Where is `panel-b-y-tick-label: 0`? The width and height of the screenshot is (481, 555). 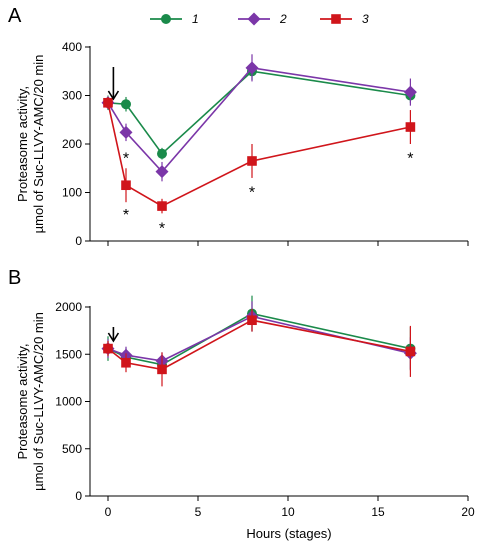
panel-b-y-tick-label: 0 is located at coordinates (78, 496).